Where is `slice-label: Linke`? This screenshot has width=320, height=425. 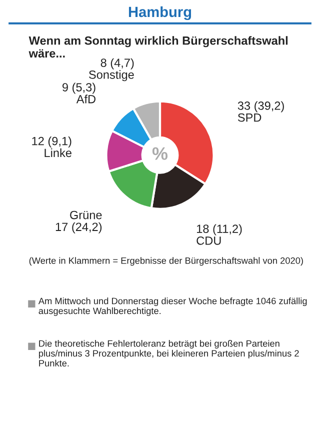 slice-label: Linke is located at coordinates (58, 153).